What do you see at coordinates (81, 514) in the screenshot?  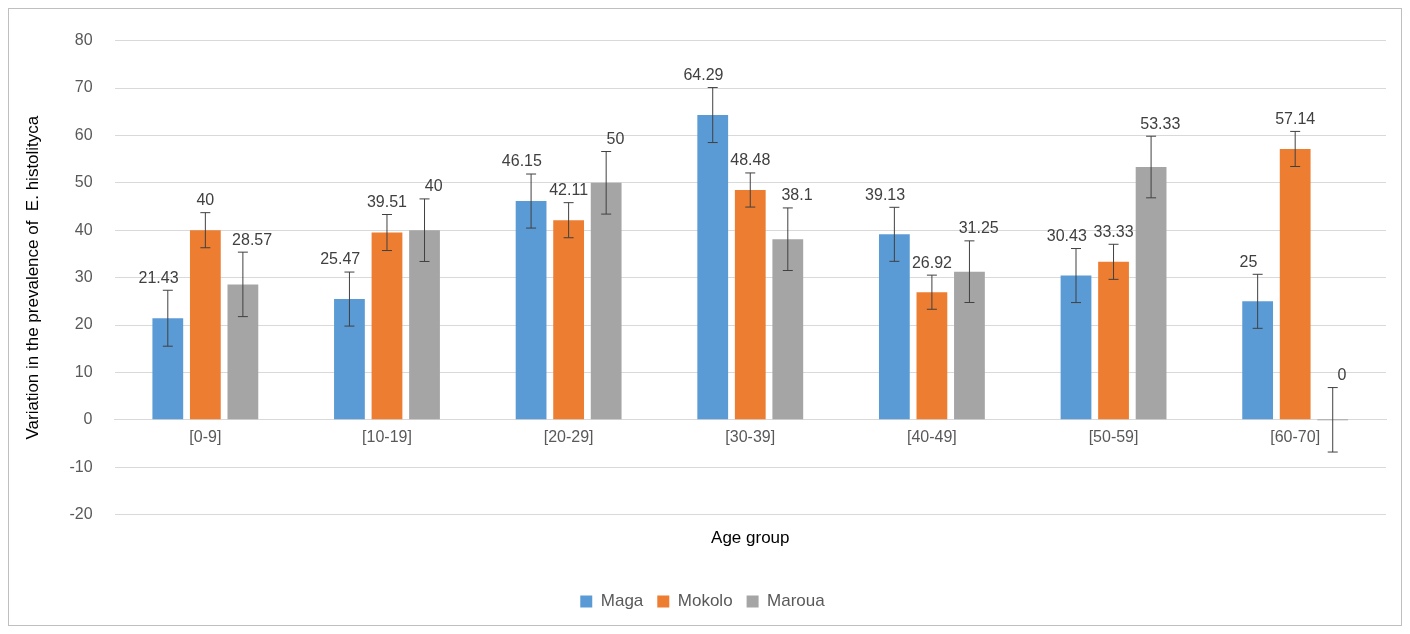 I see `y-tick-label: -20` at bounding box center [81, 514].